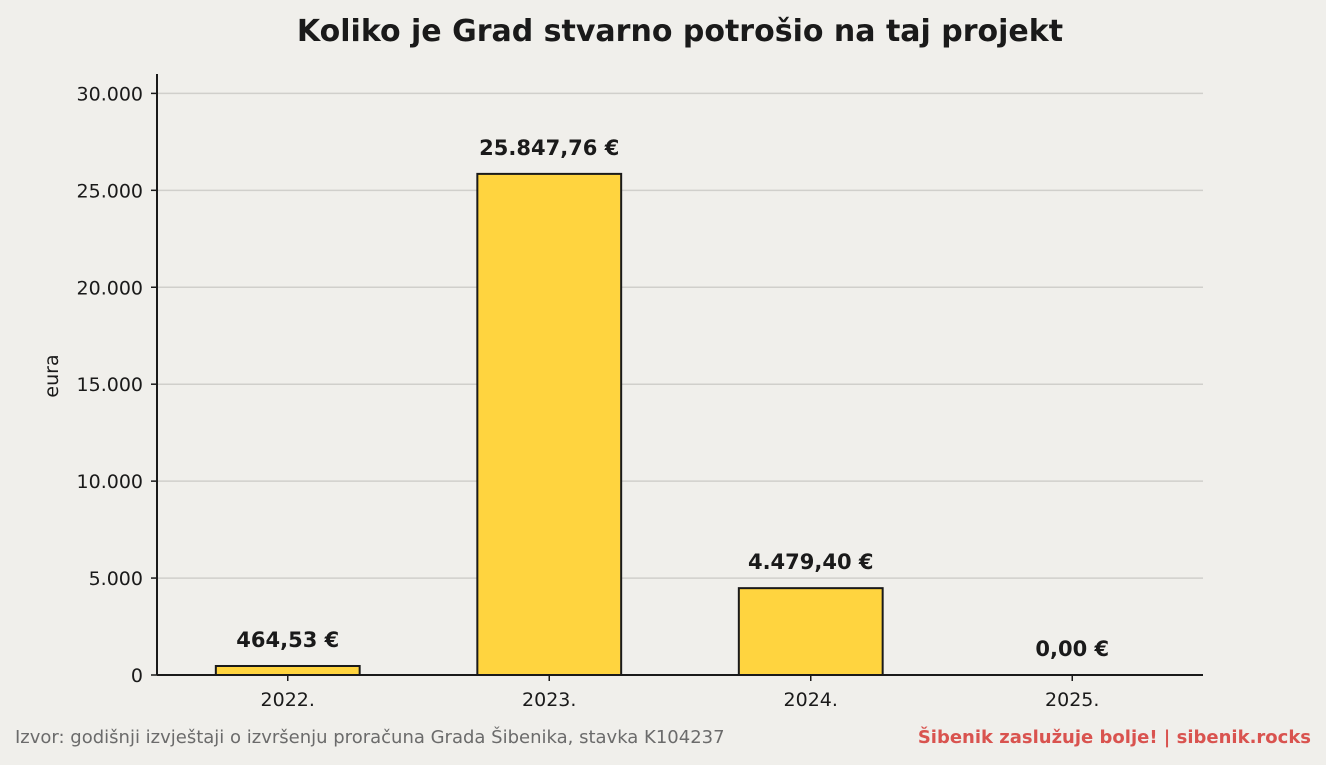  What do you see at coordinates (110, 288) in the screenshot?
I see `y-tick-label: 20.000` at bounding box center [110, 288].